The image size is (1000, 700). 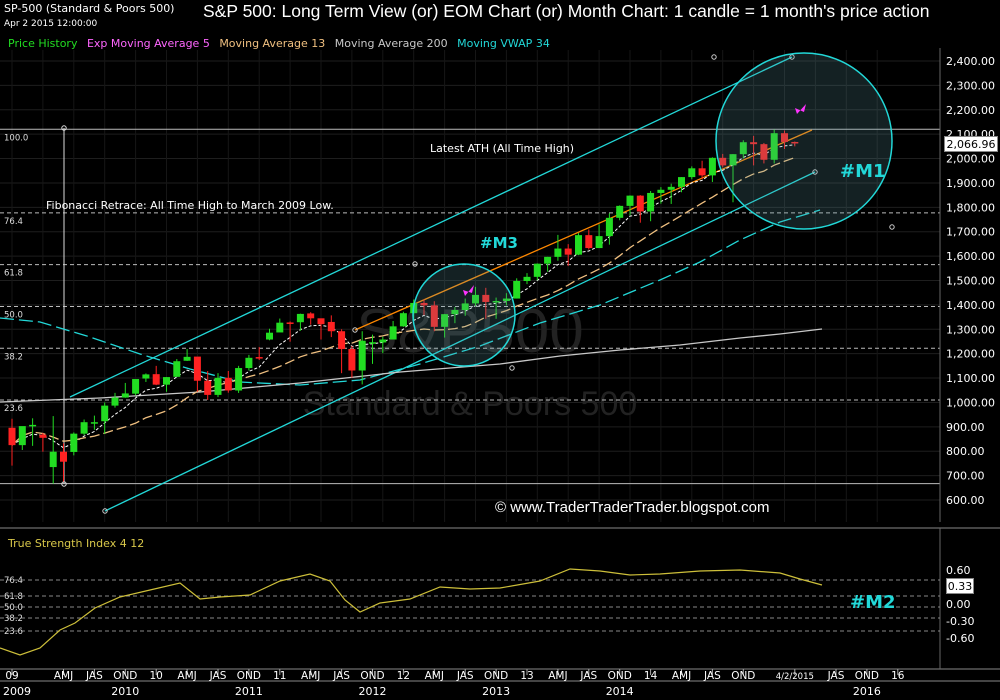 What do you see at coordinates (795, 677) in the screenshot?
I see `time-tick-label: 4/2/2015` at bounding box center [795, 677].